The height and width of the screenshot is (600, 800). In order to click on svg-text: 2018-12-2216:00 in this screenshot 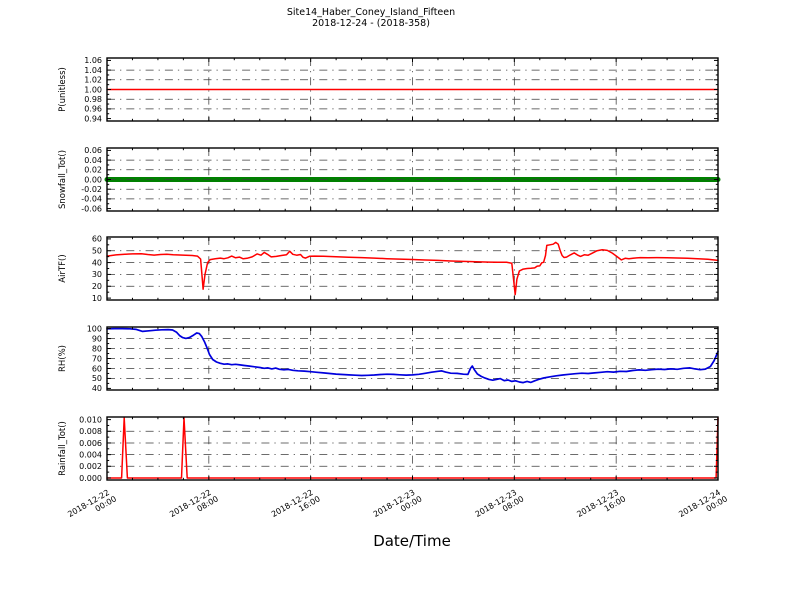, I will do `click(296, 506)`.